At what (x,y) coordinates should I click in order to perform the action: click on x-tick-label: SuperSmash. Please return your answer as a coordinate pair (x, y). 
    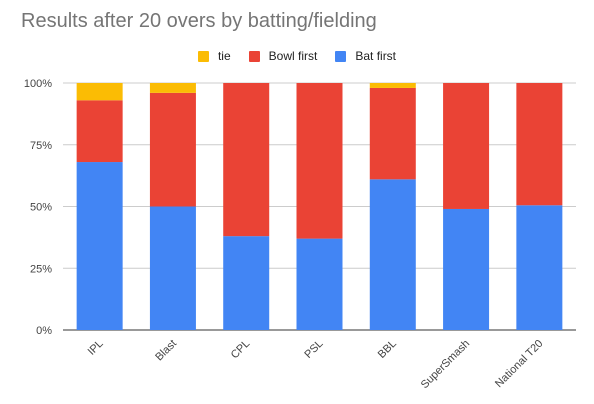
    Looking at the image, I should click on (445, 364).